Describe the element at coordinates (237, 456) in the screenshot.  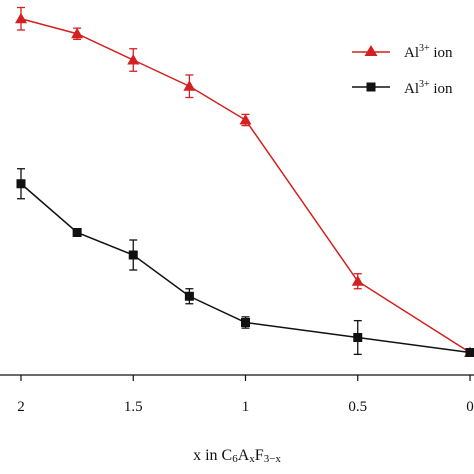
I see `x-axis-title: x in C6AxF3−x` at that location.